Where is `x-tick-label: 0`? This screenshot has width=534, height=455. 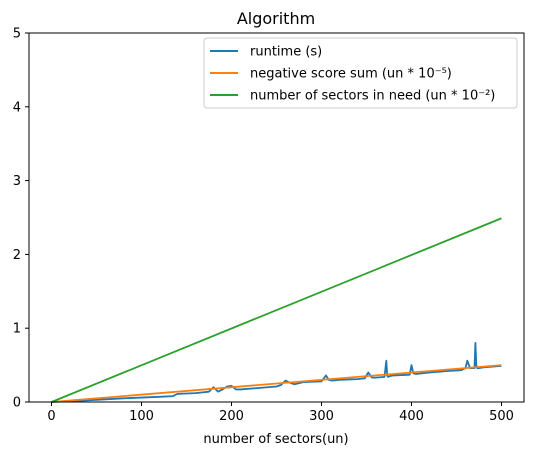 x-tick-label: 0 is located at coordinates (51, 416).